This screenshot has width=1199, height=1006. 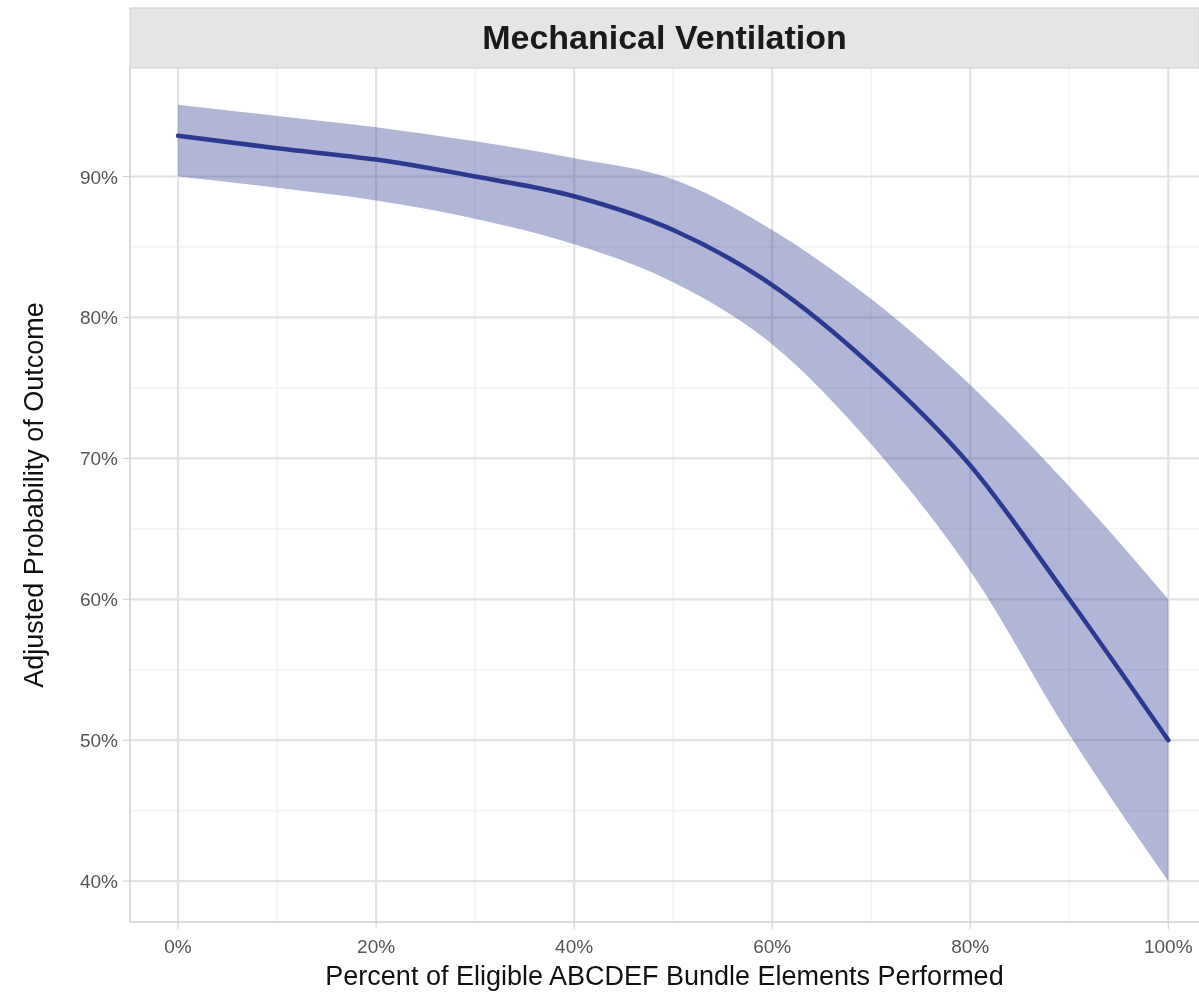 I want to click on chart-title: Mechanical Ventilation, so click(x=664, y=37).